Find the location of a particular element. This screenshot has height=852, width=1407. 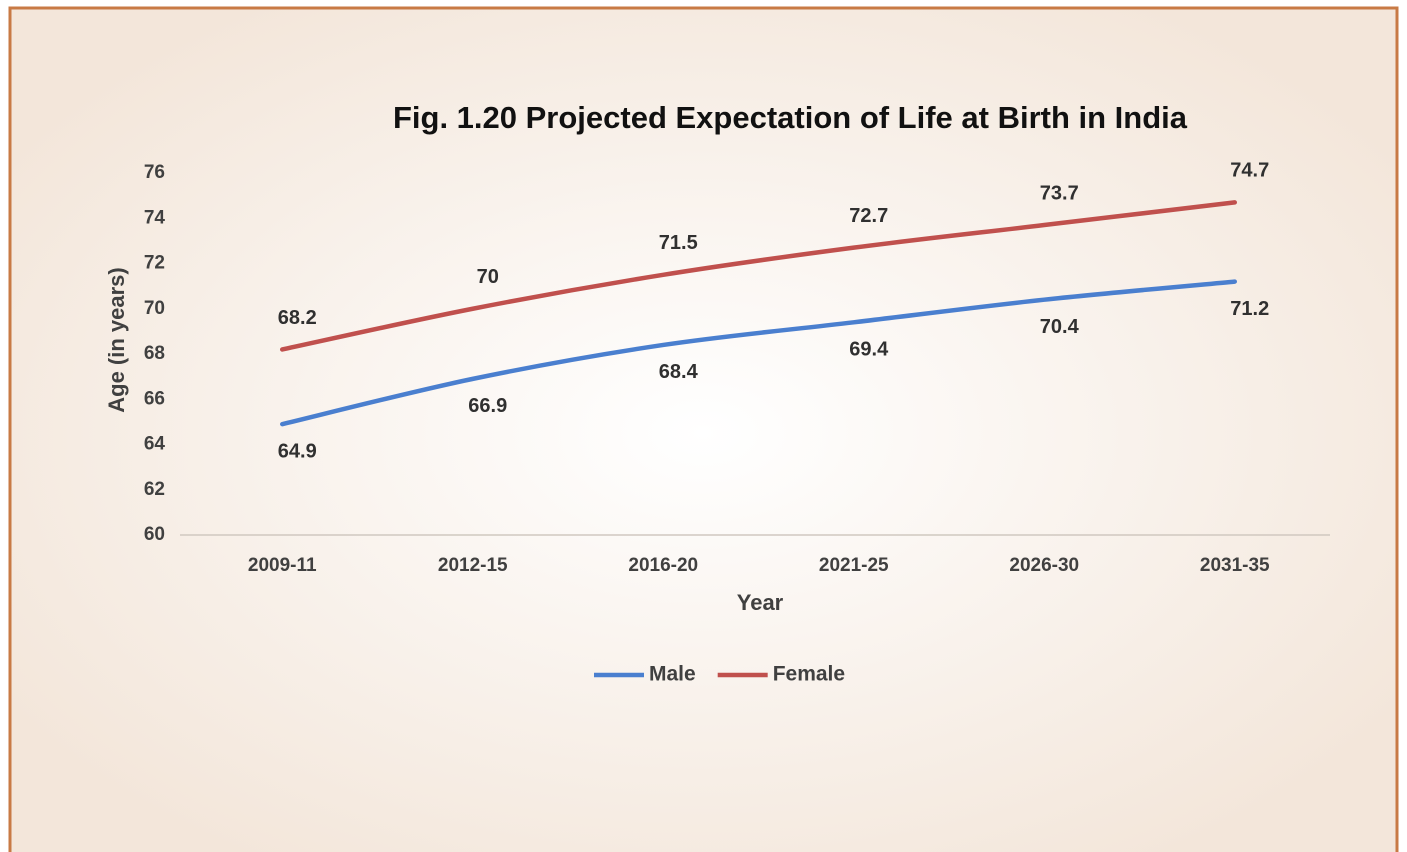

data-label: 74.7 is located at coordinates (1249, 171).